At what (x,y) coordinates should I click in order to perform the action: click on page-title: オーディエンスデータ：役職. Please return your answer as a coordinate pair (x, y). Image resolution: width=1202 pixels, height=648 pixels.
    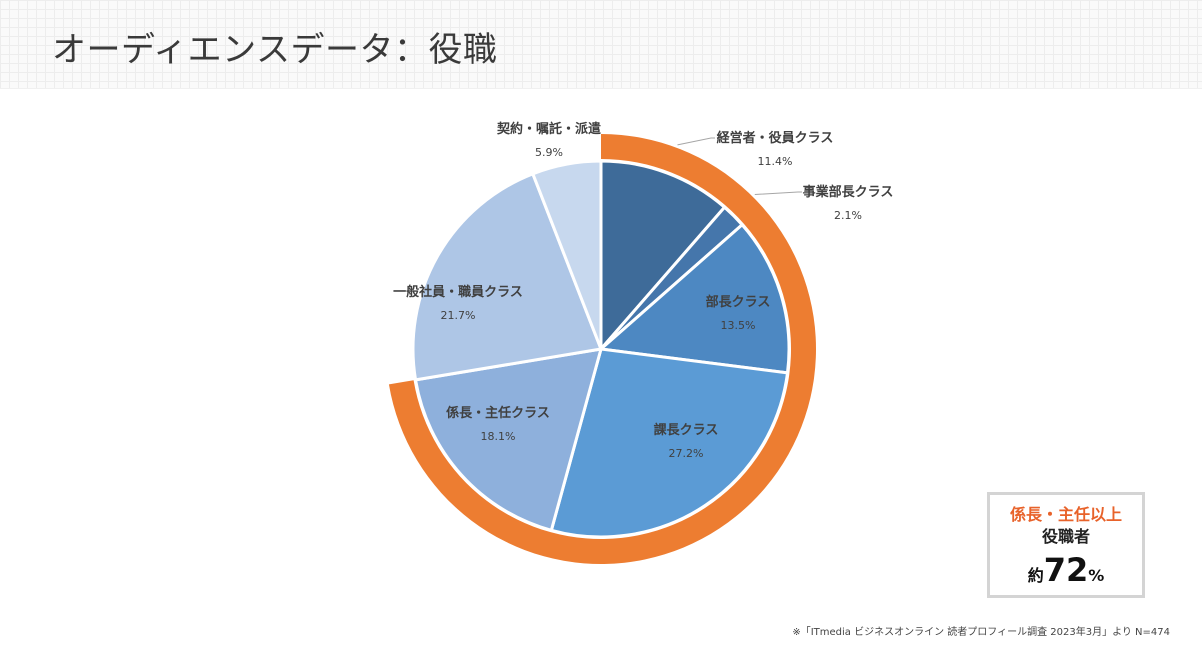
    Looking at the image, I should click on (275, 50).